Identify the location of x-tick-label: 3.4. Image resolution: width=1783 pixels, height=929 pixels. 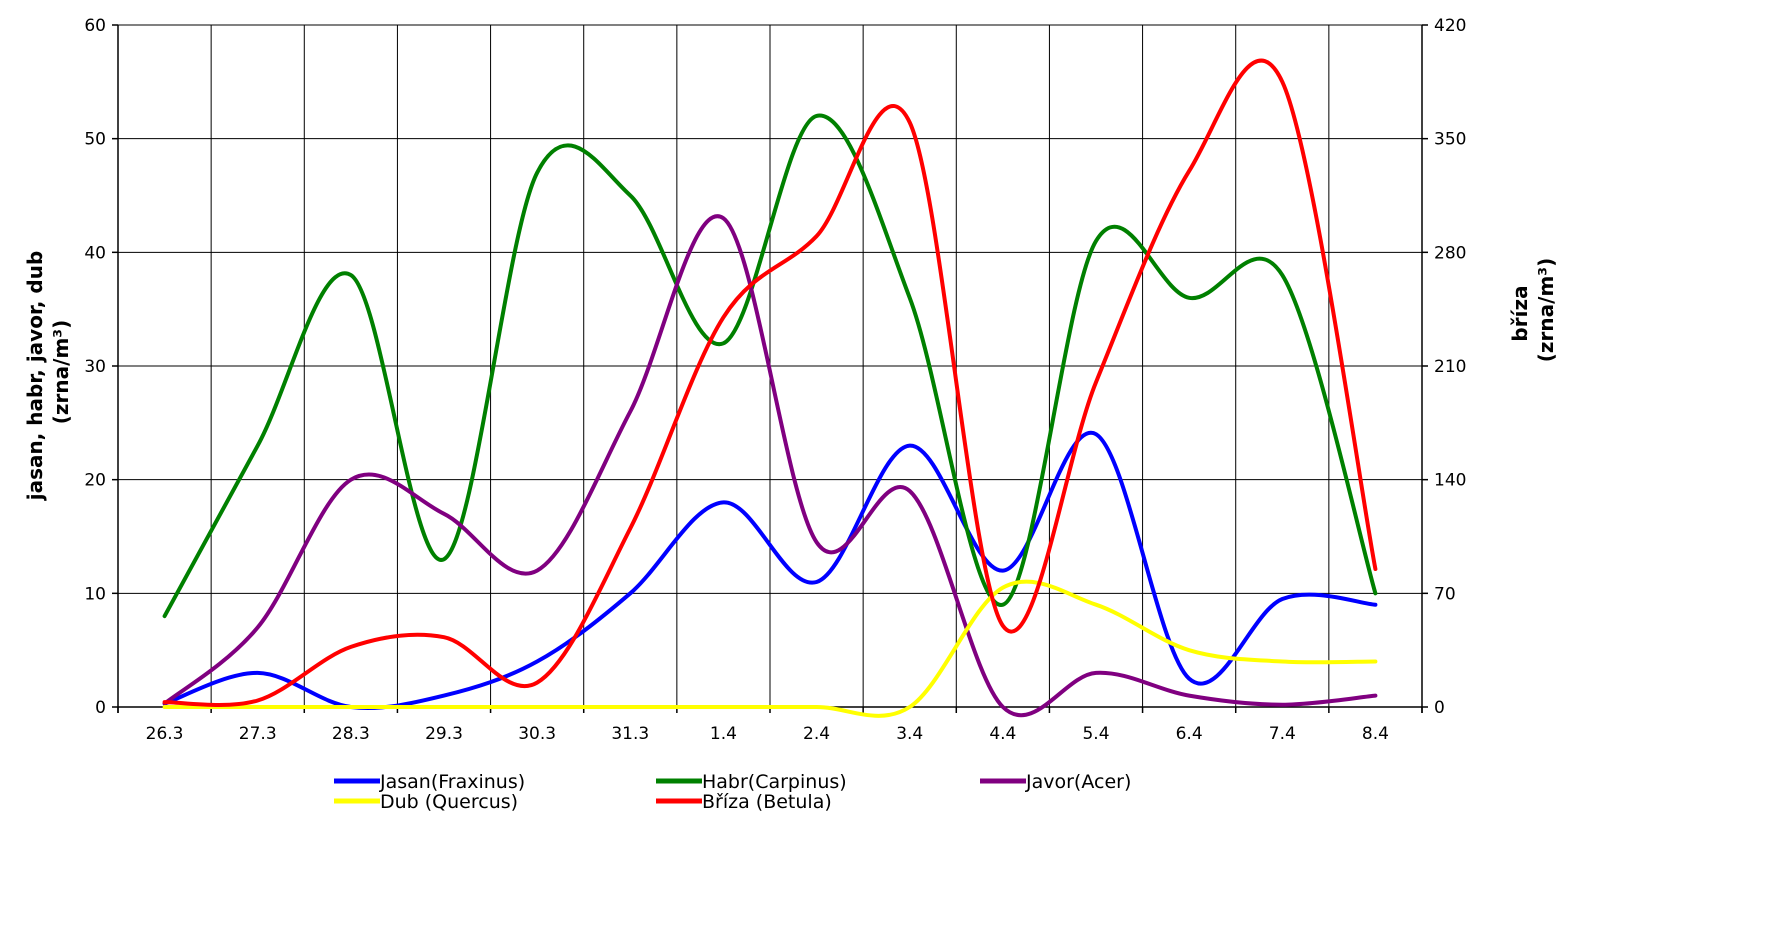
(909, 734).